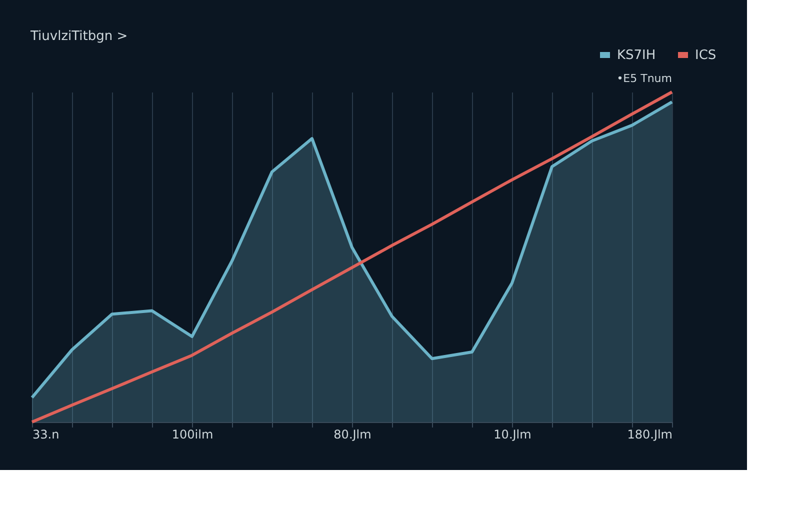  I want to click on x-tick-label: 180.Jlm, so click(649, 435).